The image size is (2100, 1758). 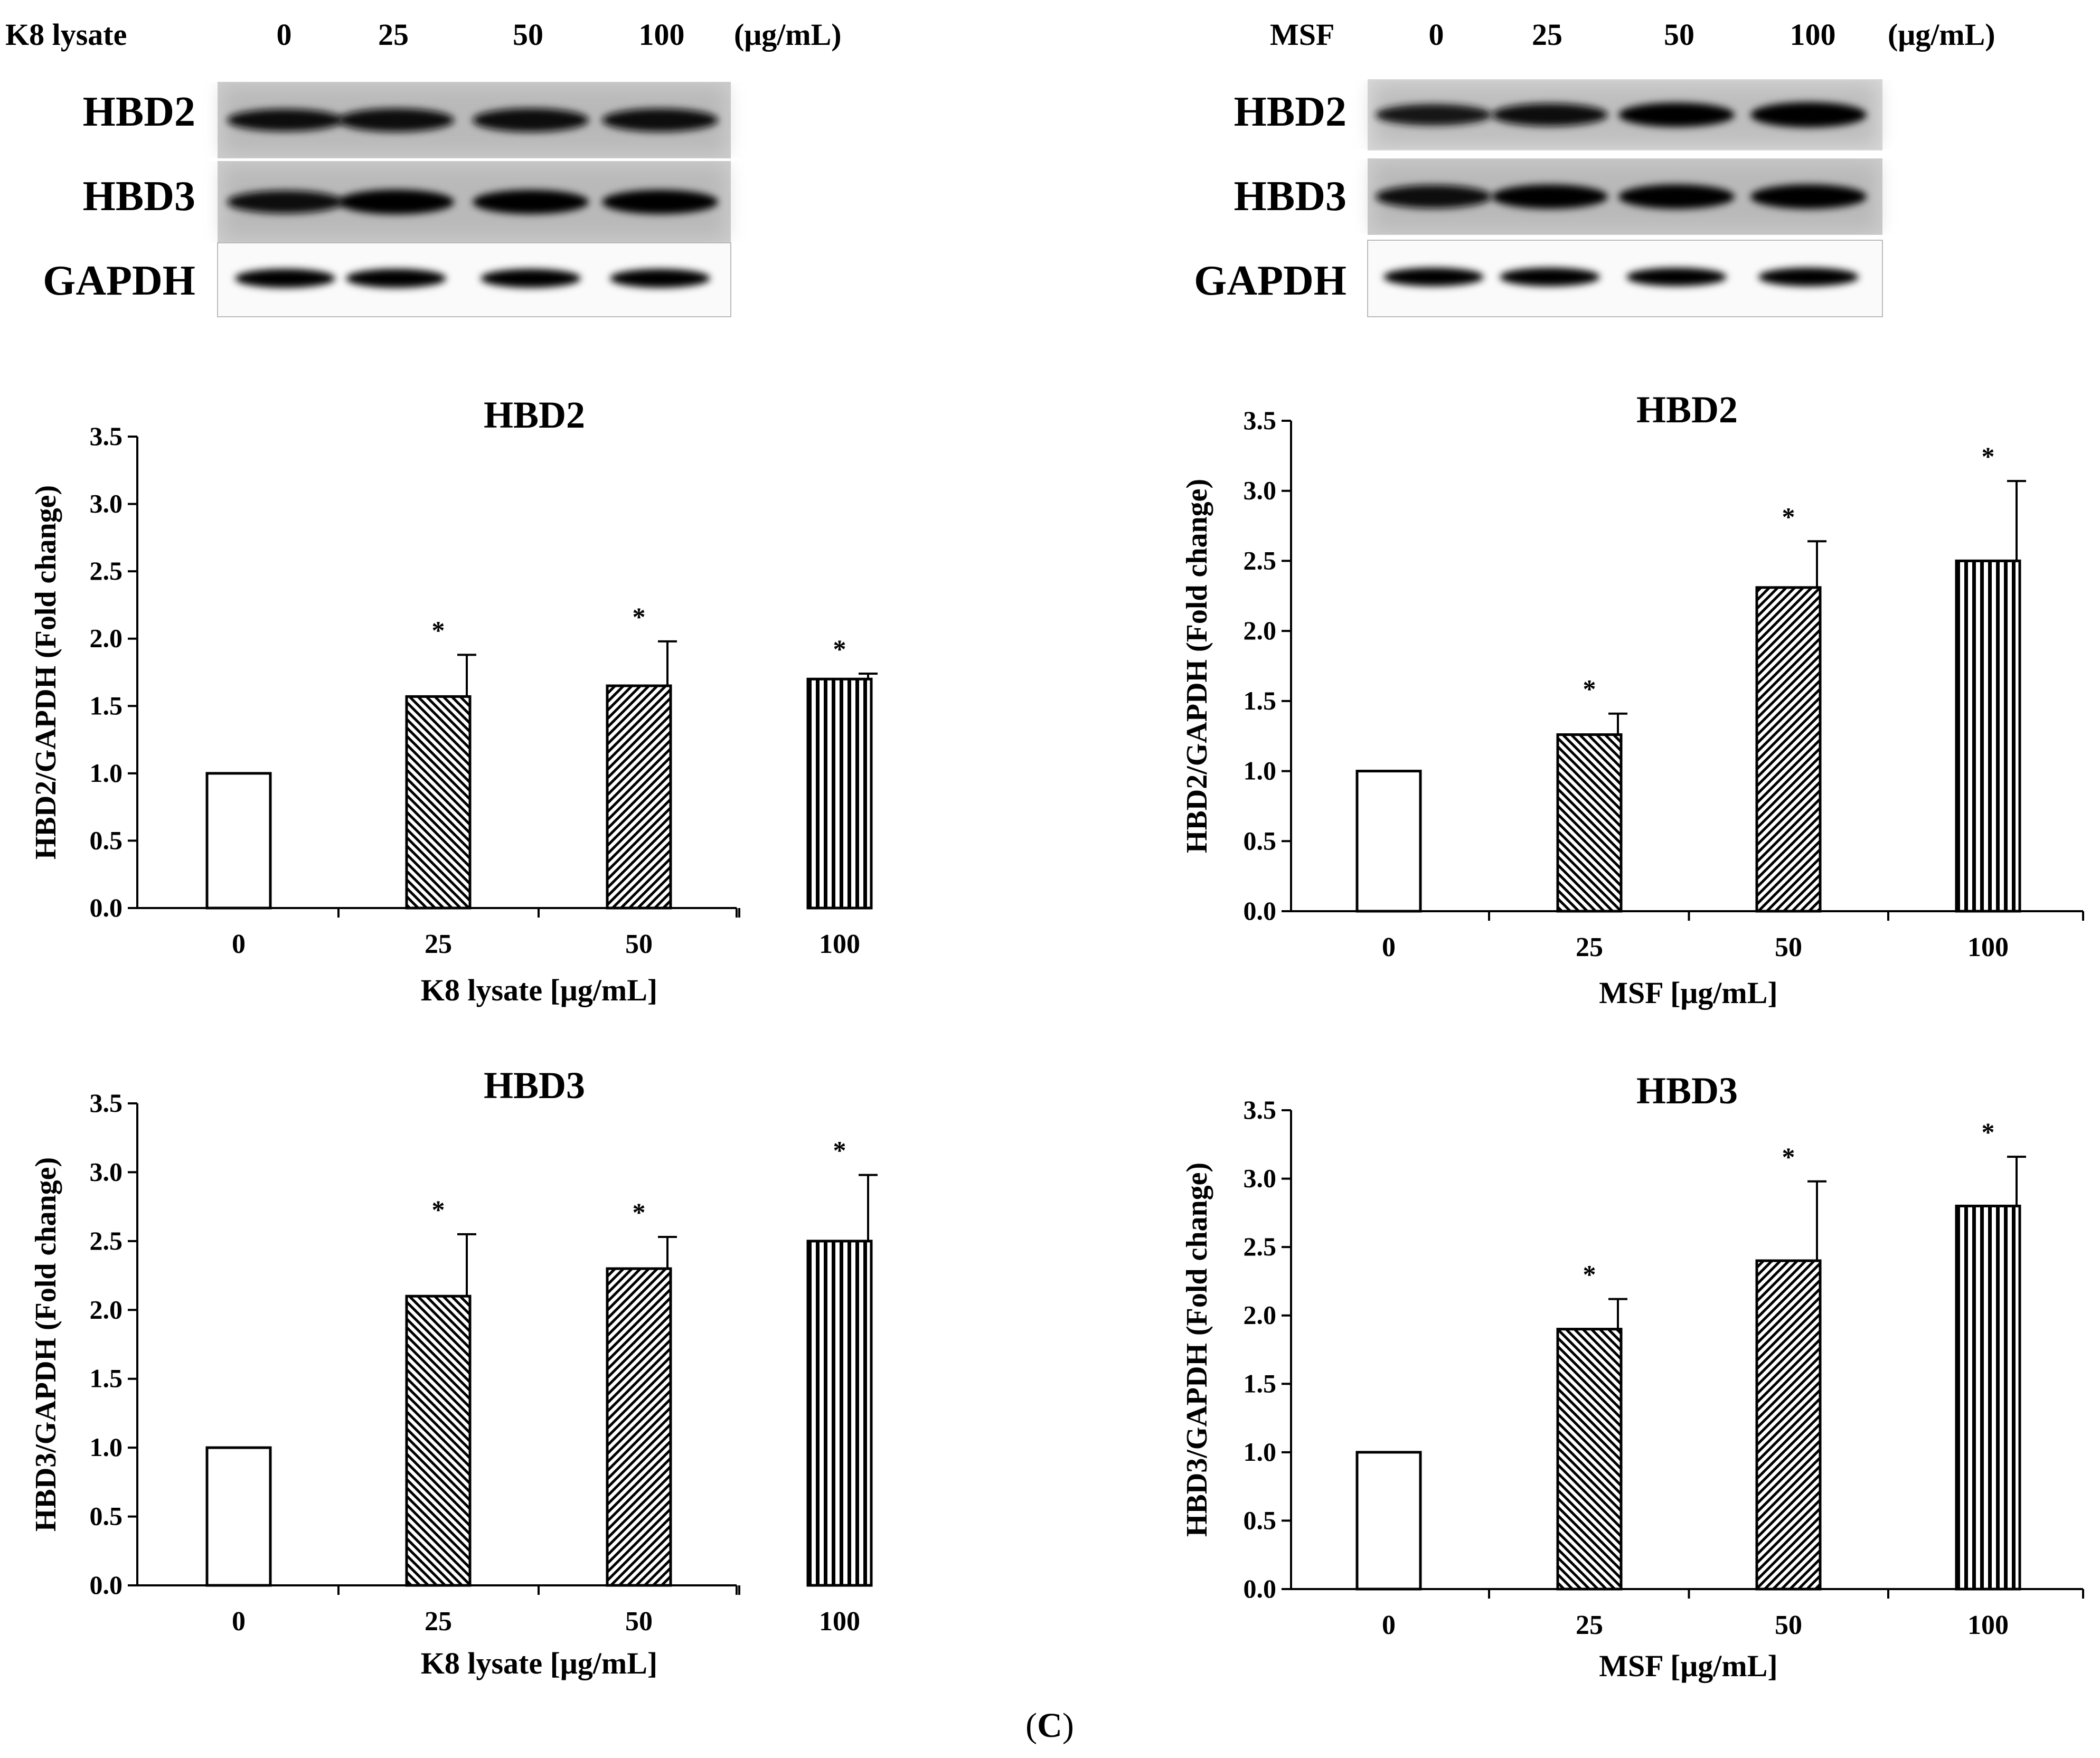 I want to click on panel-label-open: (, so click(x=1031, y=1726).